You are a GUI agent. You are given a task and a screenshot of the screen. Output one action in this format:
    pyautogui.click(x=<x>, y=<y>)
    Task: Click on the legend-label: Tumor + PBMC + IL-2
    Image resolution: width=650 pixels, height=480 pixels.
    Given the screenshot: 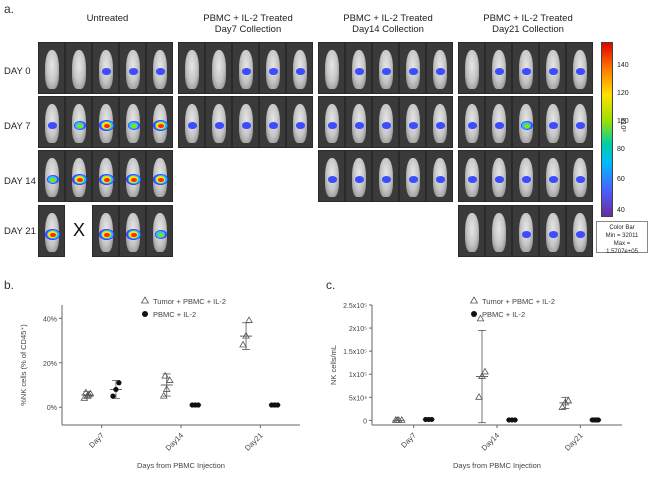 What is the action you would take?
    pyautogui.click(x=518, y=301)
    